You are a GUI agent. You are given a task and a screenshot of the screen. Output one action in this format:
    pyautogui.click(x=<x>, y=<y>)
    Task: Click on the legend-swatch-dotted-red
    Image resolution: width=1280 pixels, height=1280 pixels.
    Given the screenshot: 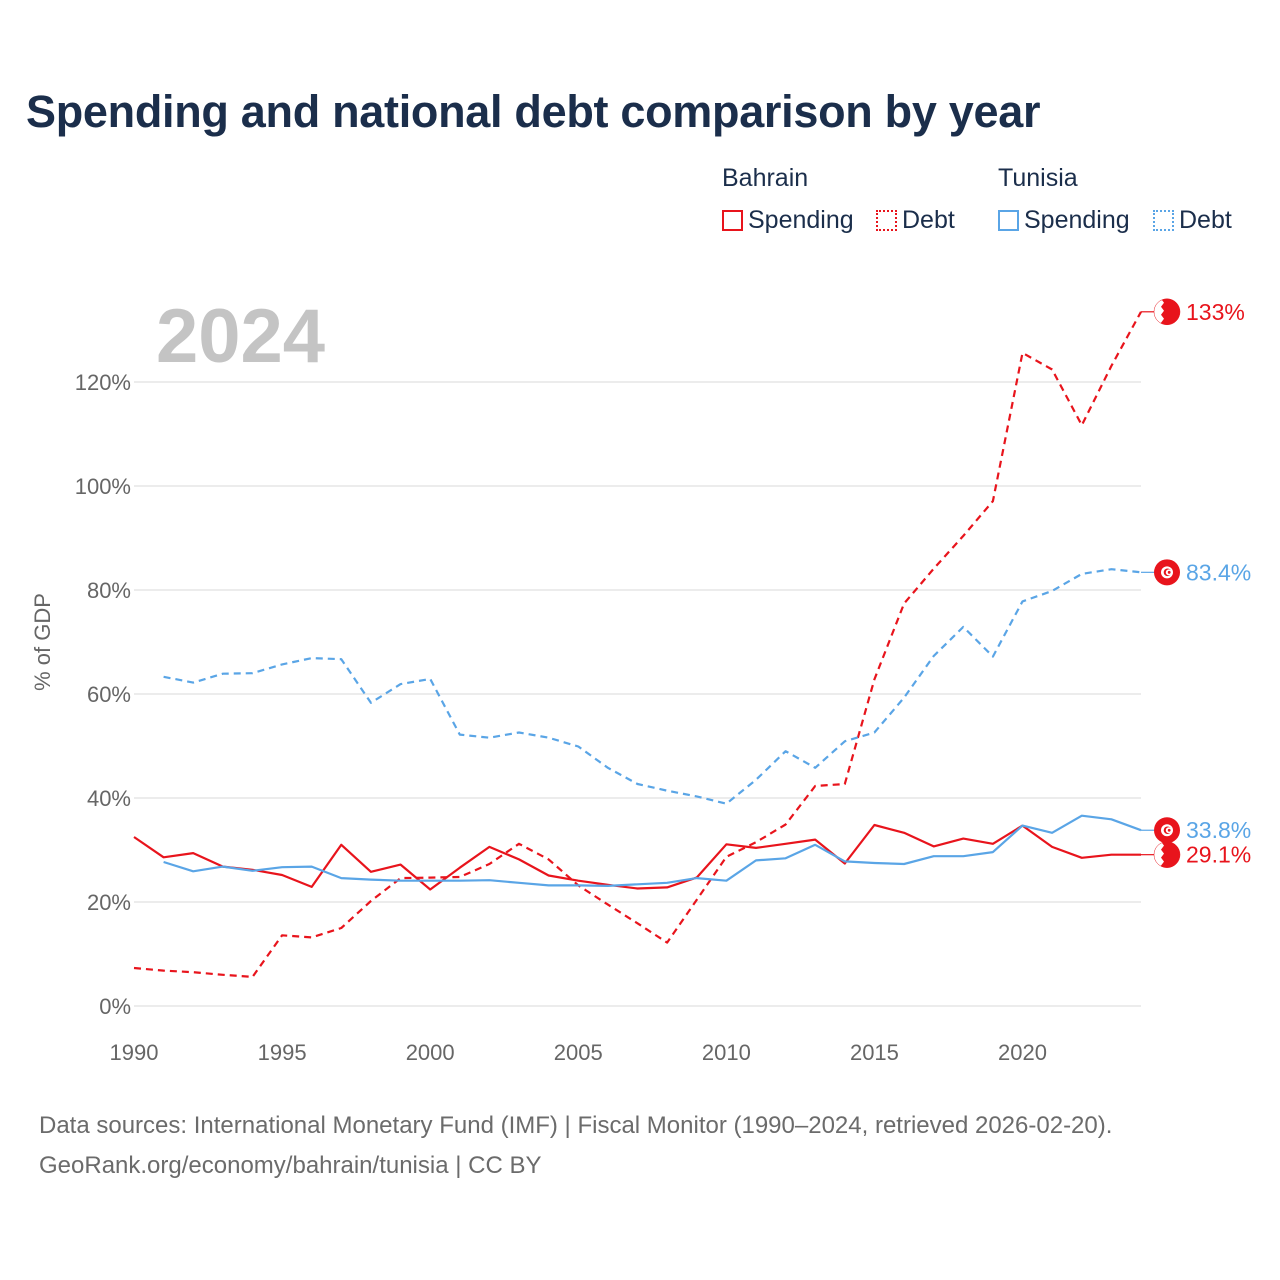 What is the action you would take?
    pyautogui.click(x=886, y=220)
    